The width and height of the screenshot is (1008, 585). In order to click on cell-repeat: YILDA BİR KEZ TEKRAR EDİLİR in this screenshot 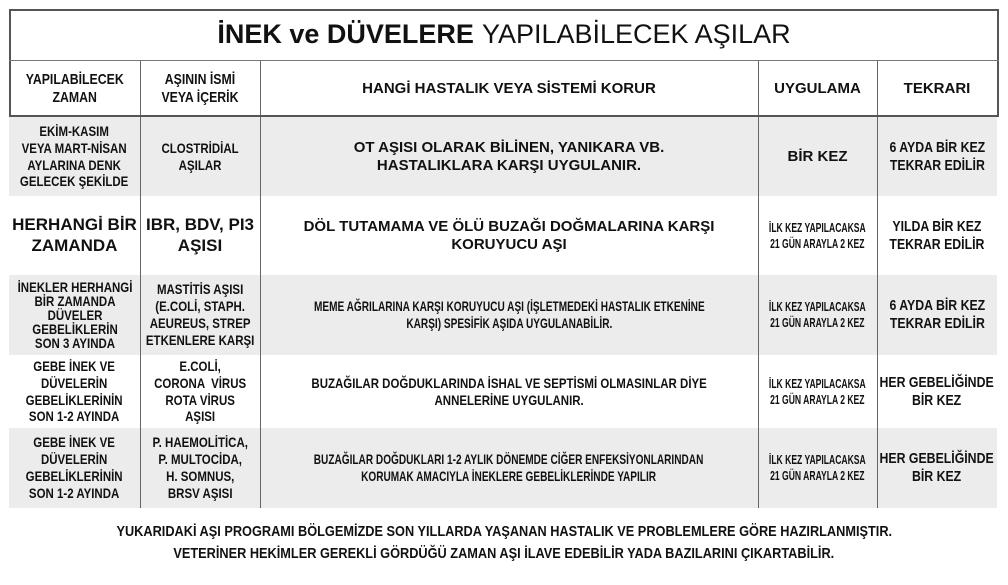, I will do `click(937, 235)`.